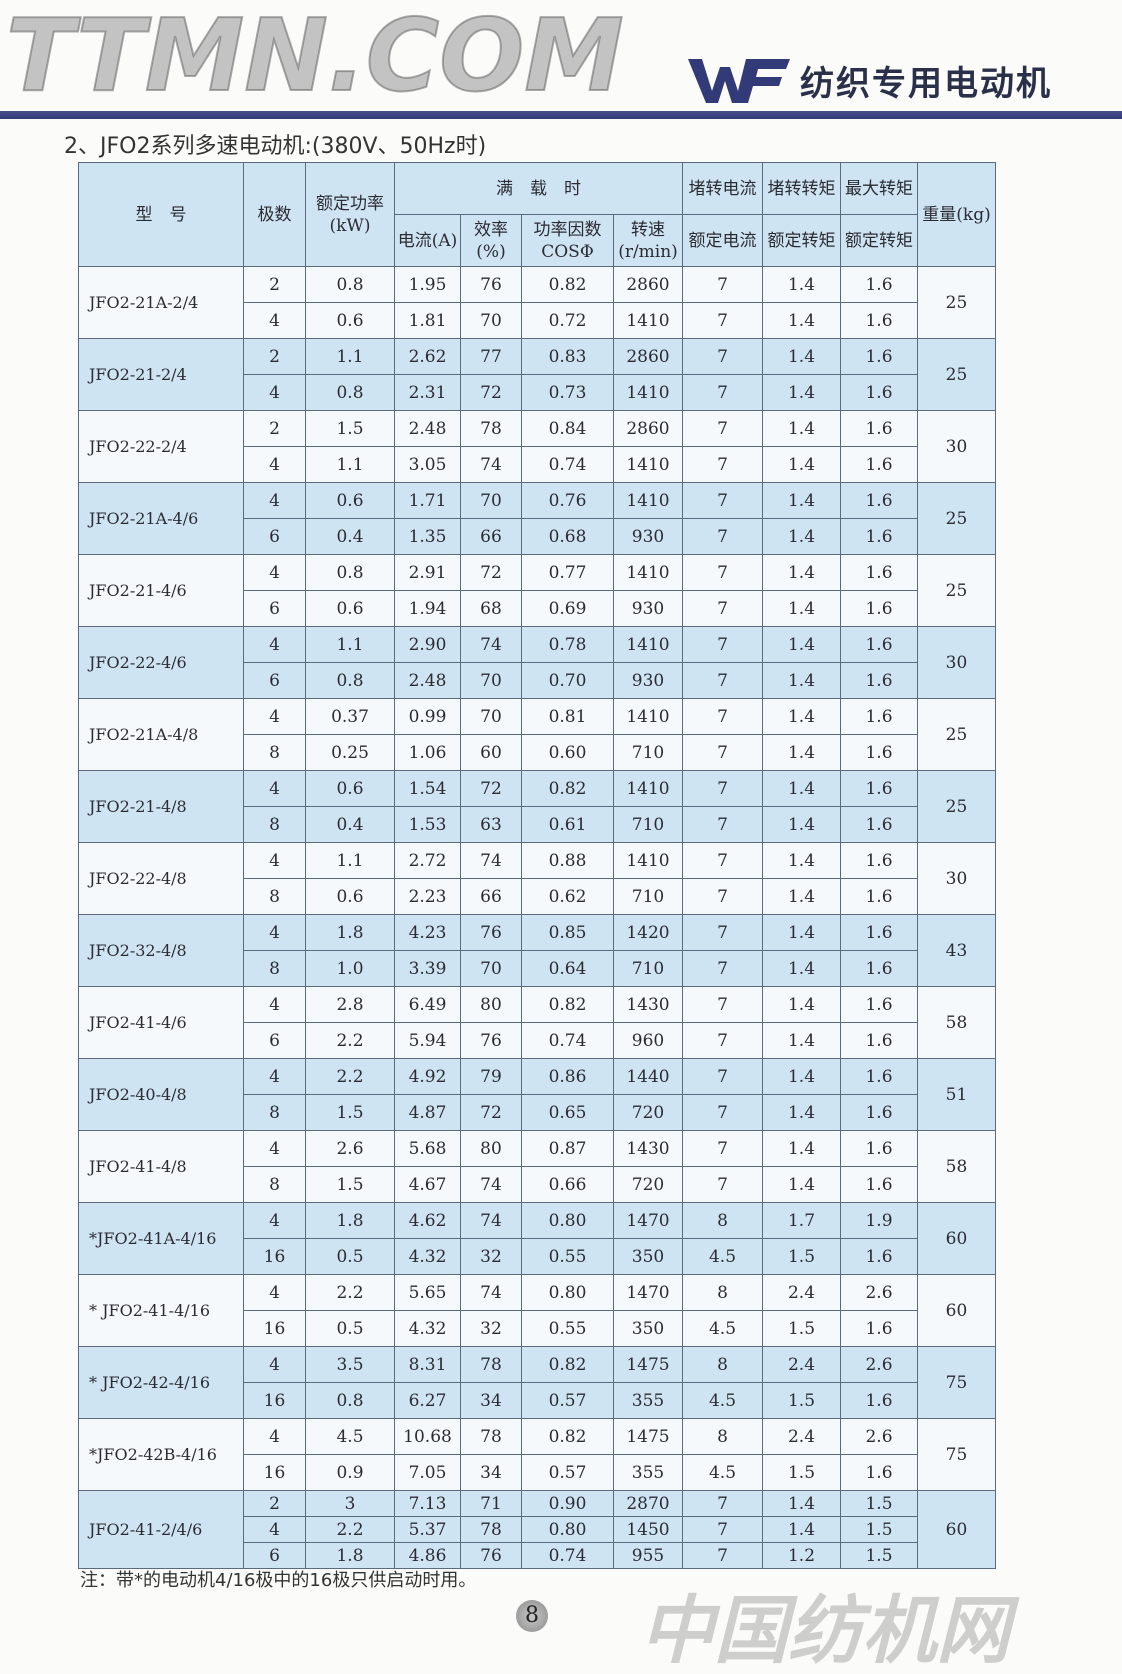  I want to click on cell-power-factor: 0.70, so click(567, 680).